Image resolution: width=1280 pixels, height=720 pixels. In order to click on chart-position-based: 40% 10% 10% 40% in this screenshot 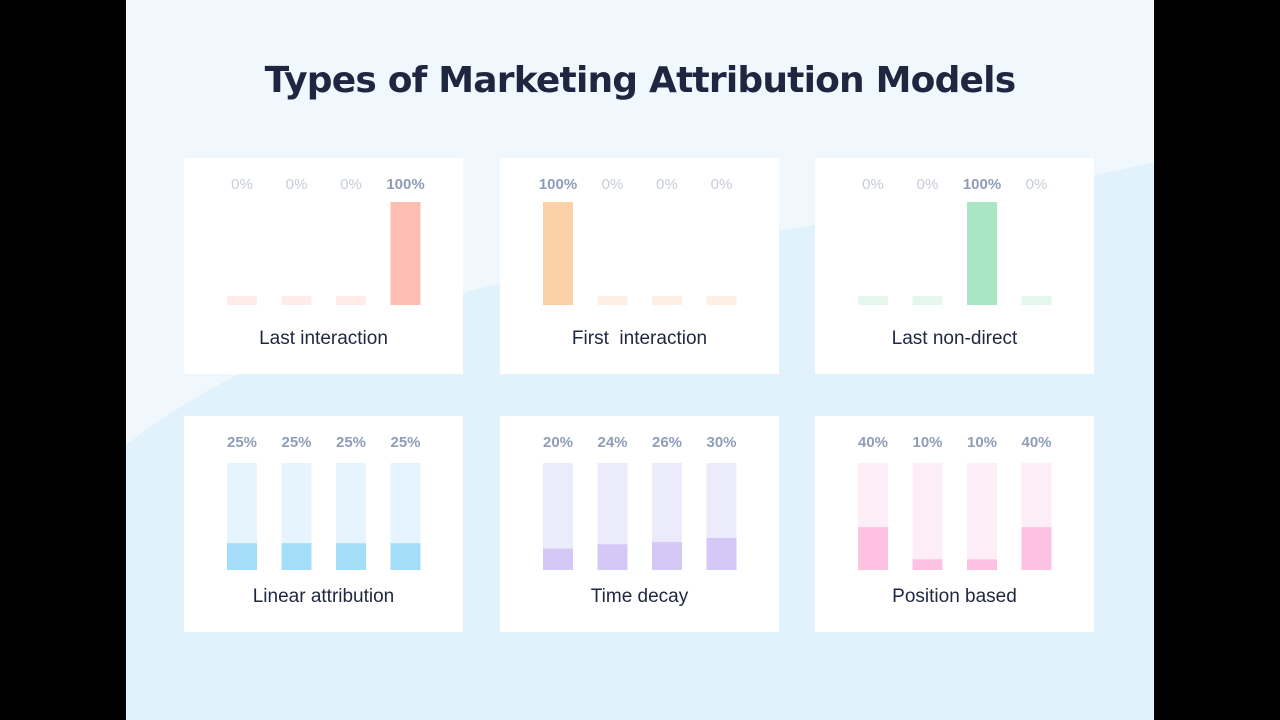, I will do `click(955, 502)`.